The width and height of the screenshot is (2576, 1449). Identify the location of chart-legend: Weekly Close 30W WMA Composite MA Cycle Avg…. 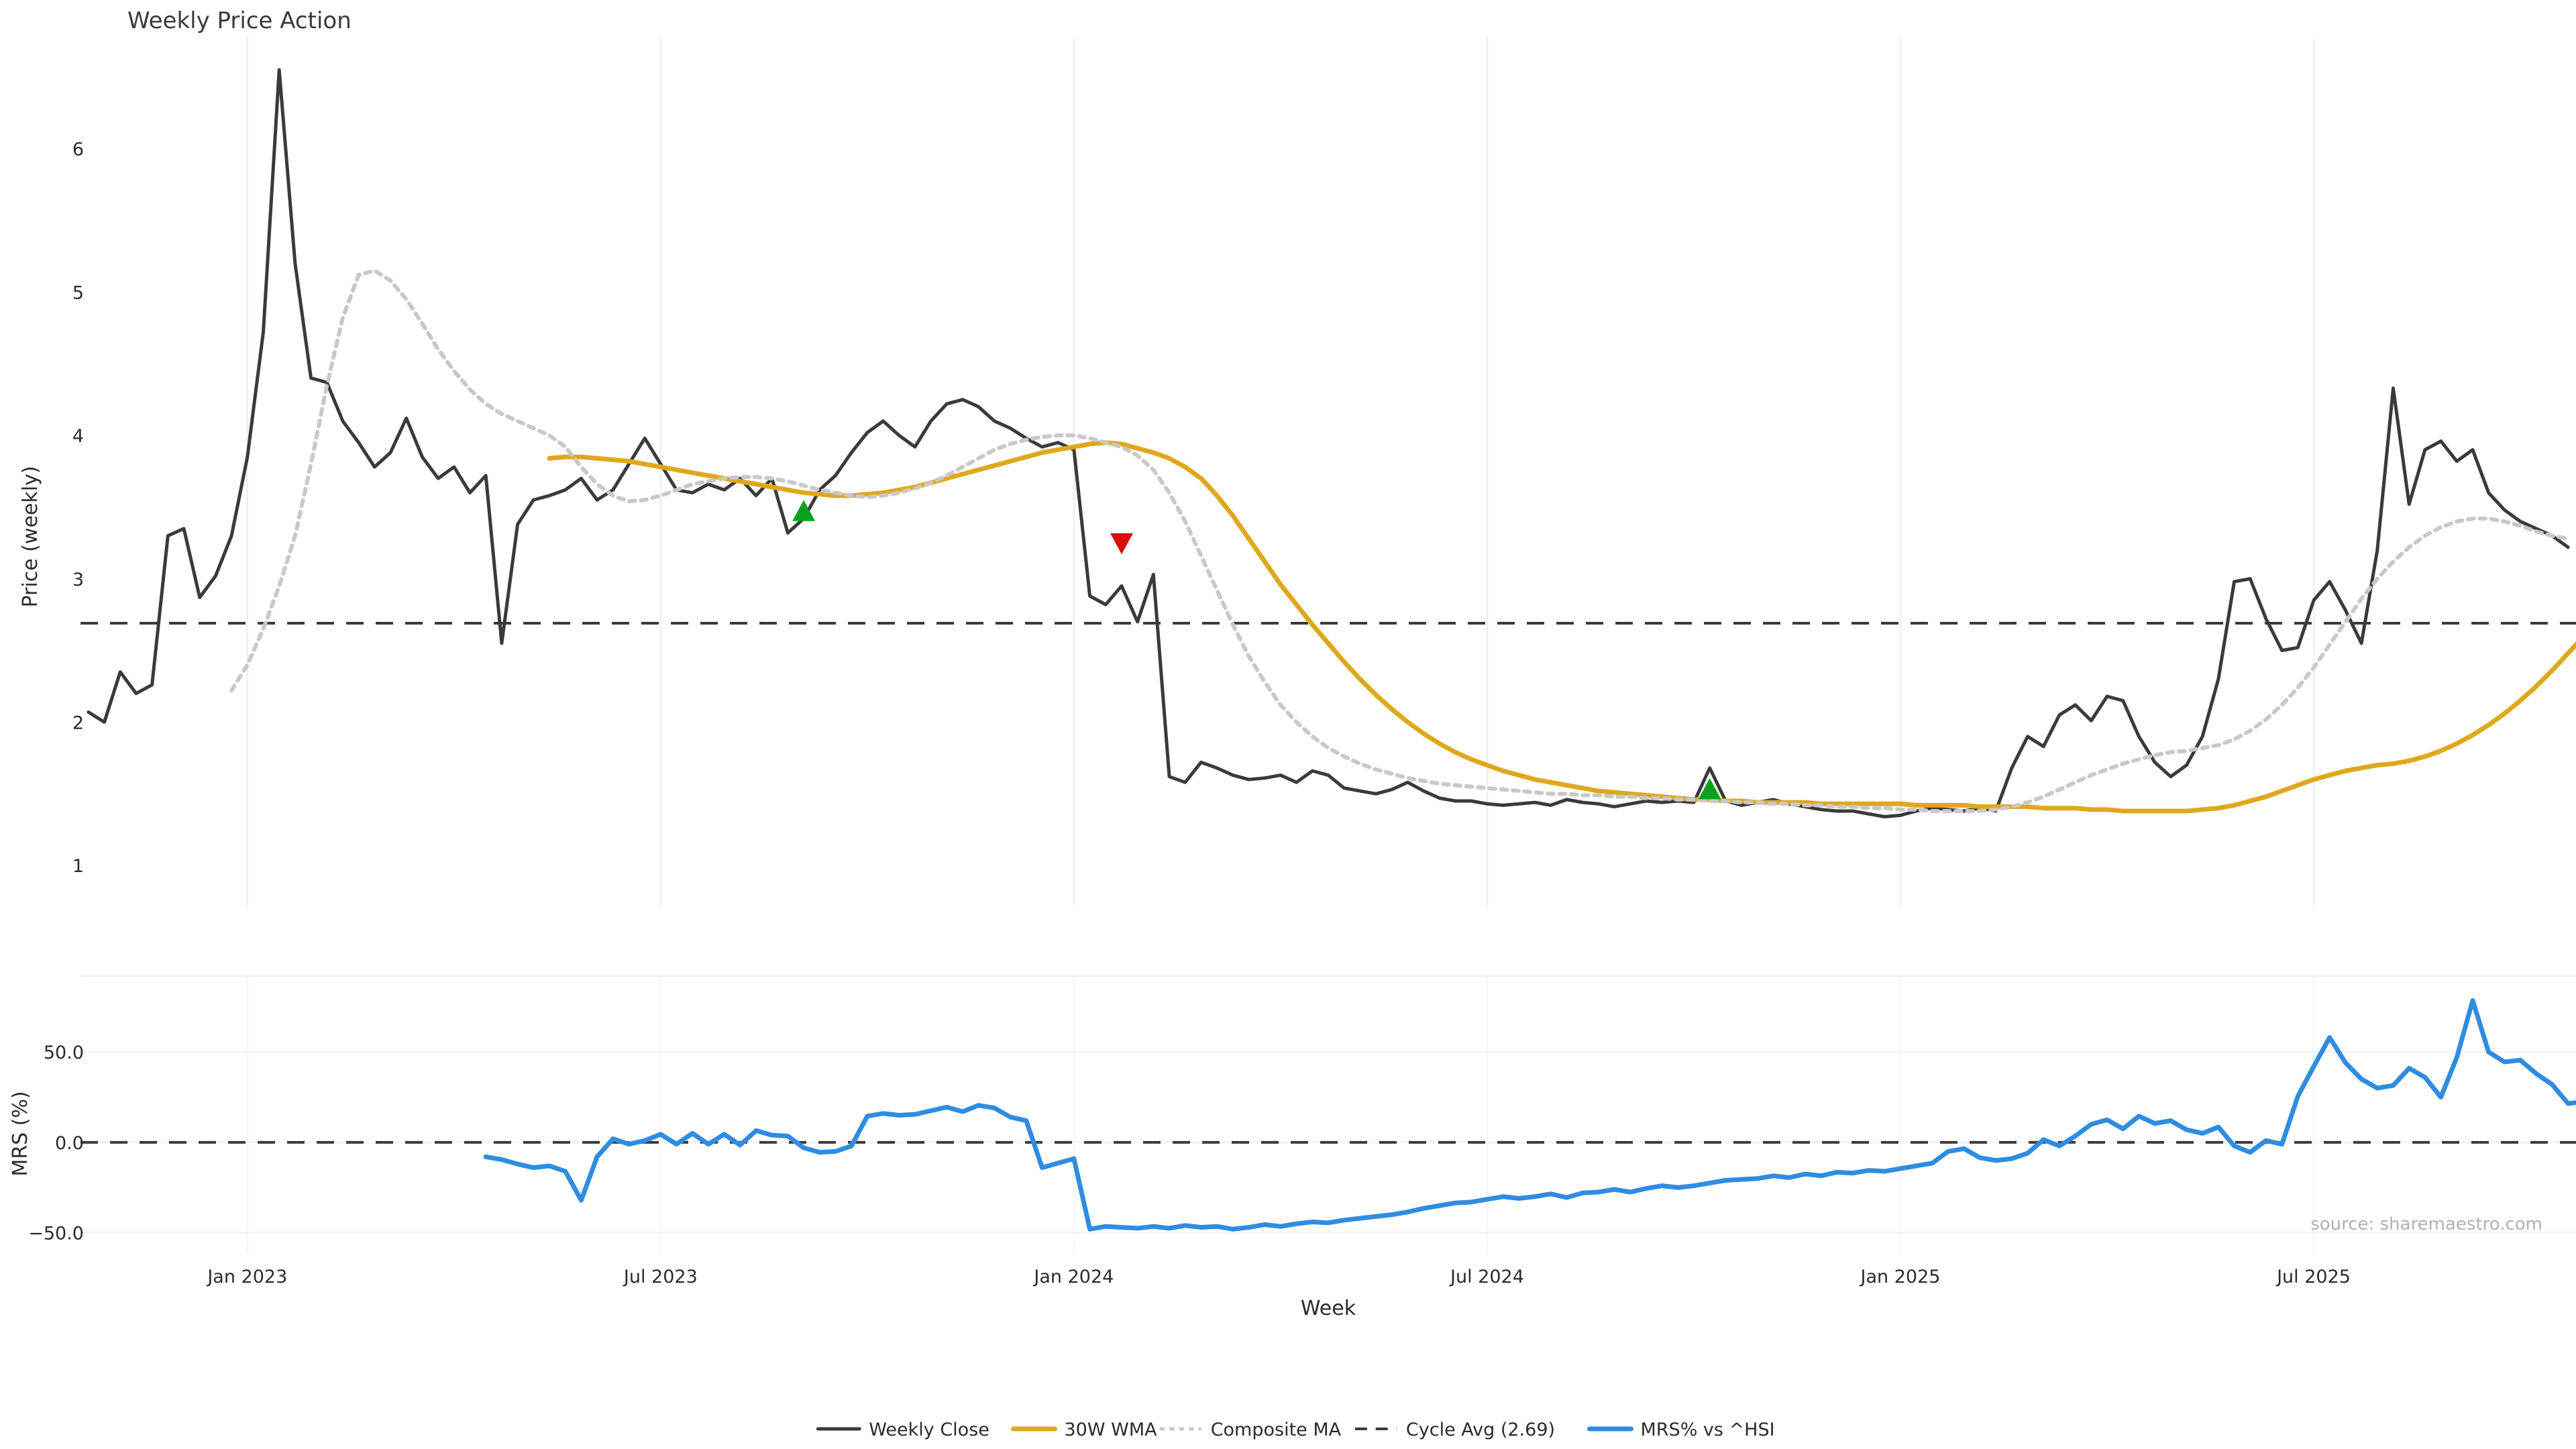
(1295, 1429).